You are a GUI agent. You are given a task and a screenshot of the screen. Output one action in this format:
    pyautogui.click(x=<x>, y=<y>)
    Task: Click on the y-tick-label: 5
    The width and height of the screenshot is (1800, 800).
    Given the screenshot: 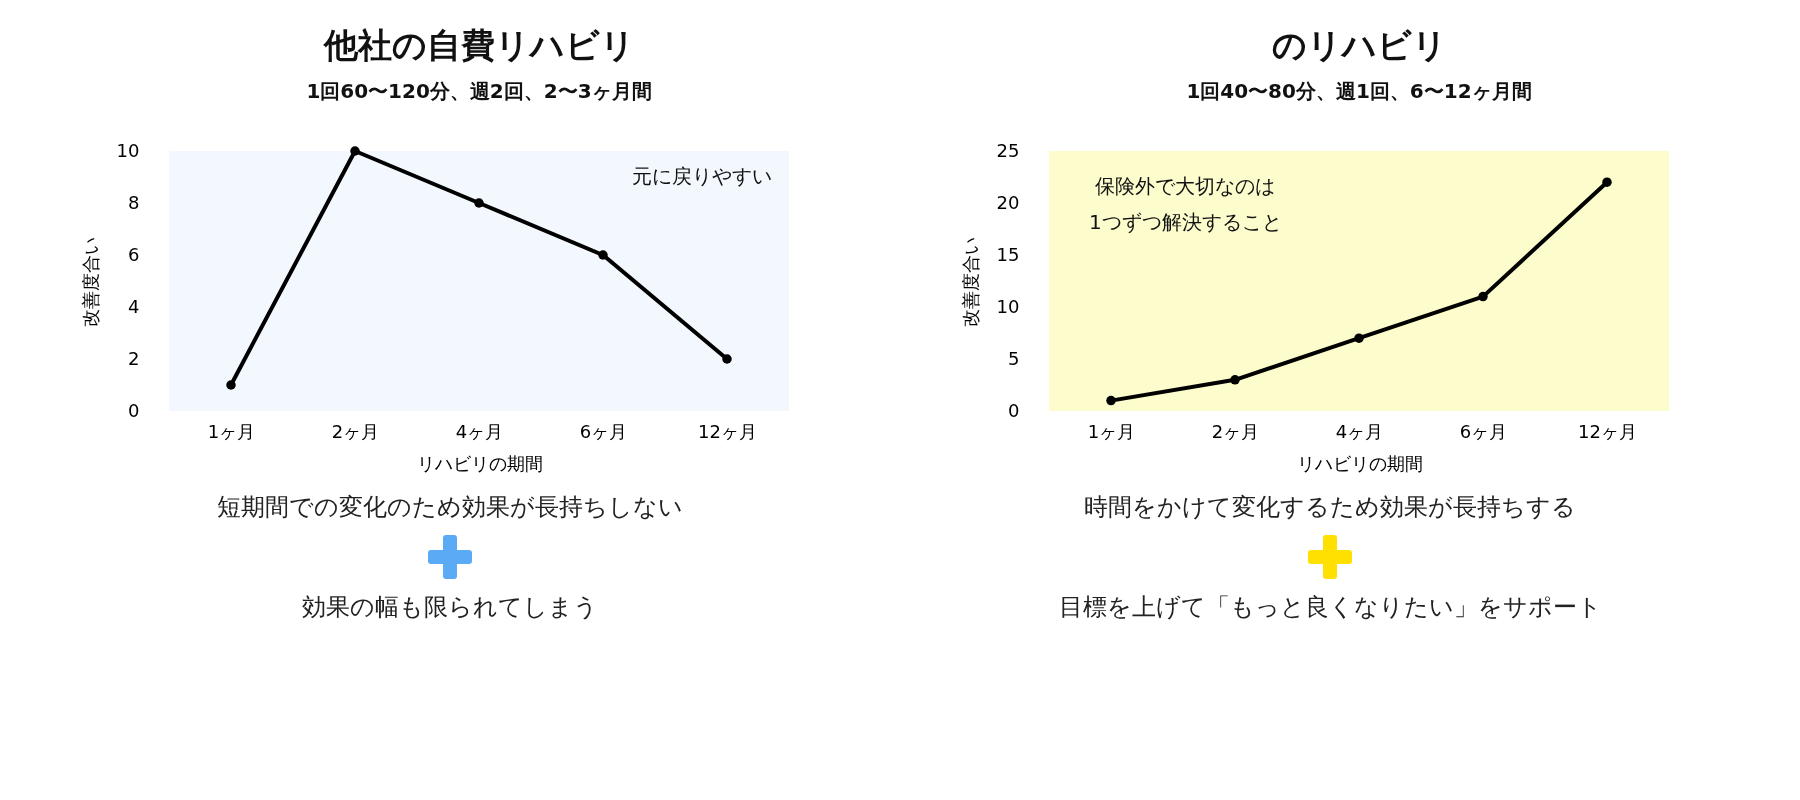 What is the action you would take?
    pyautogui.click(x=1013, y=358)
    